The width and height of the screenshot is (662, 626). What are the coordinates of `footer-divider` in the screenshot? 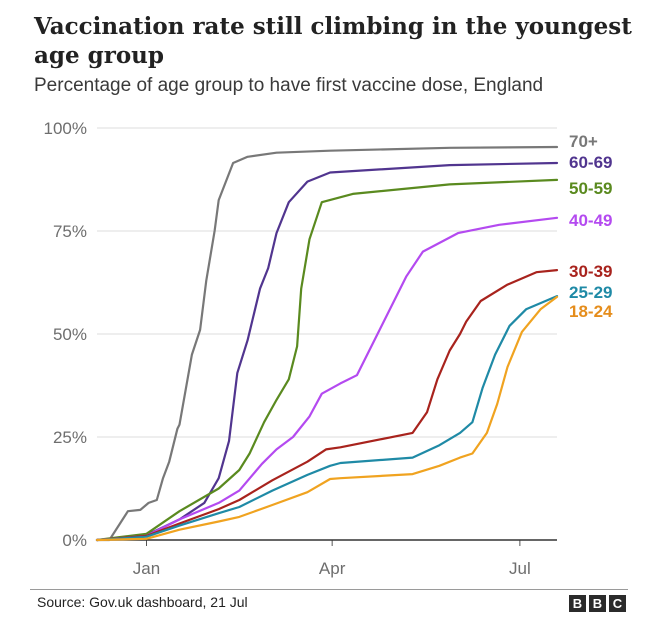 It's located at (329, 589).